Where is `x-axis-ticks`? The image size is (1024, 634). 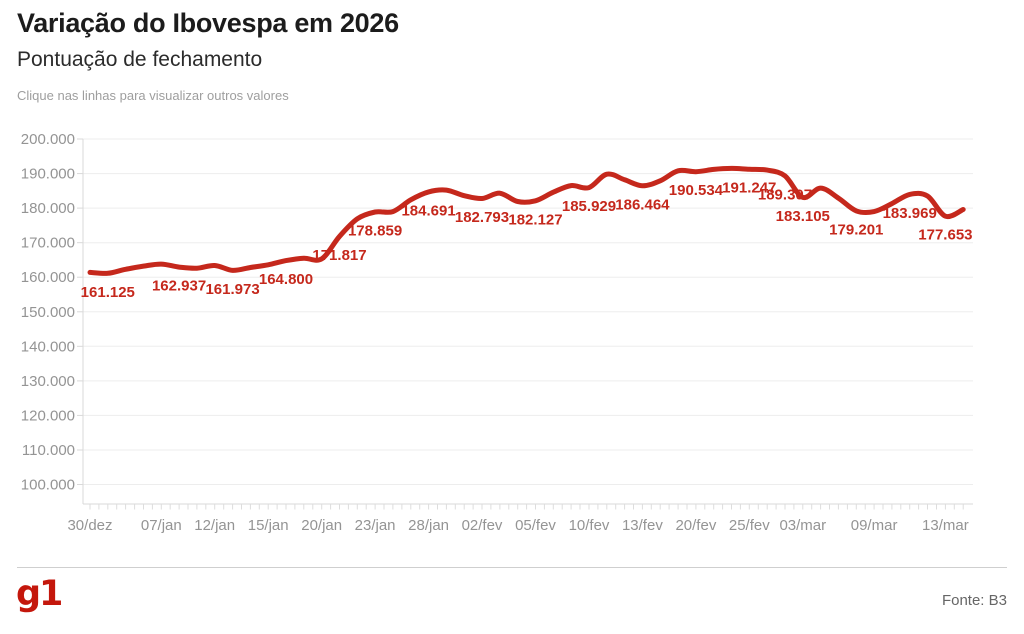 x-axis-ticks is located at coordinates (526, 507).